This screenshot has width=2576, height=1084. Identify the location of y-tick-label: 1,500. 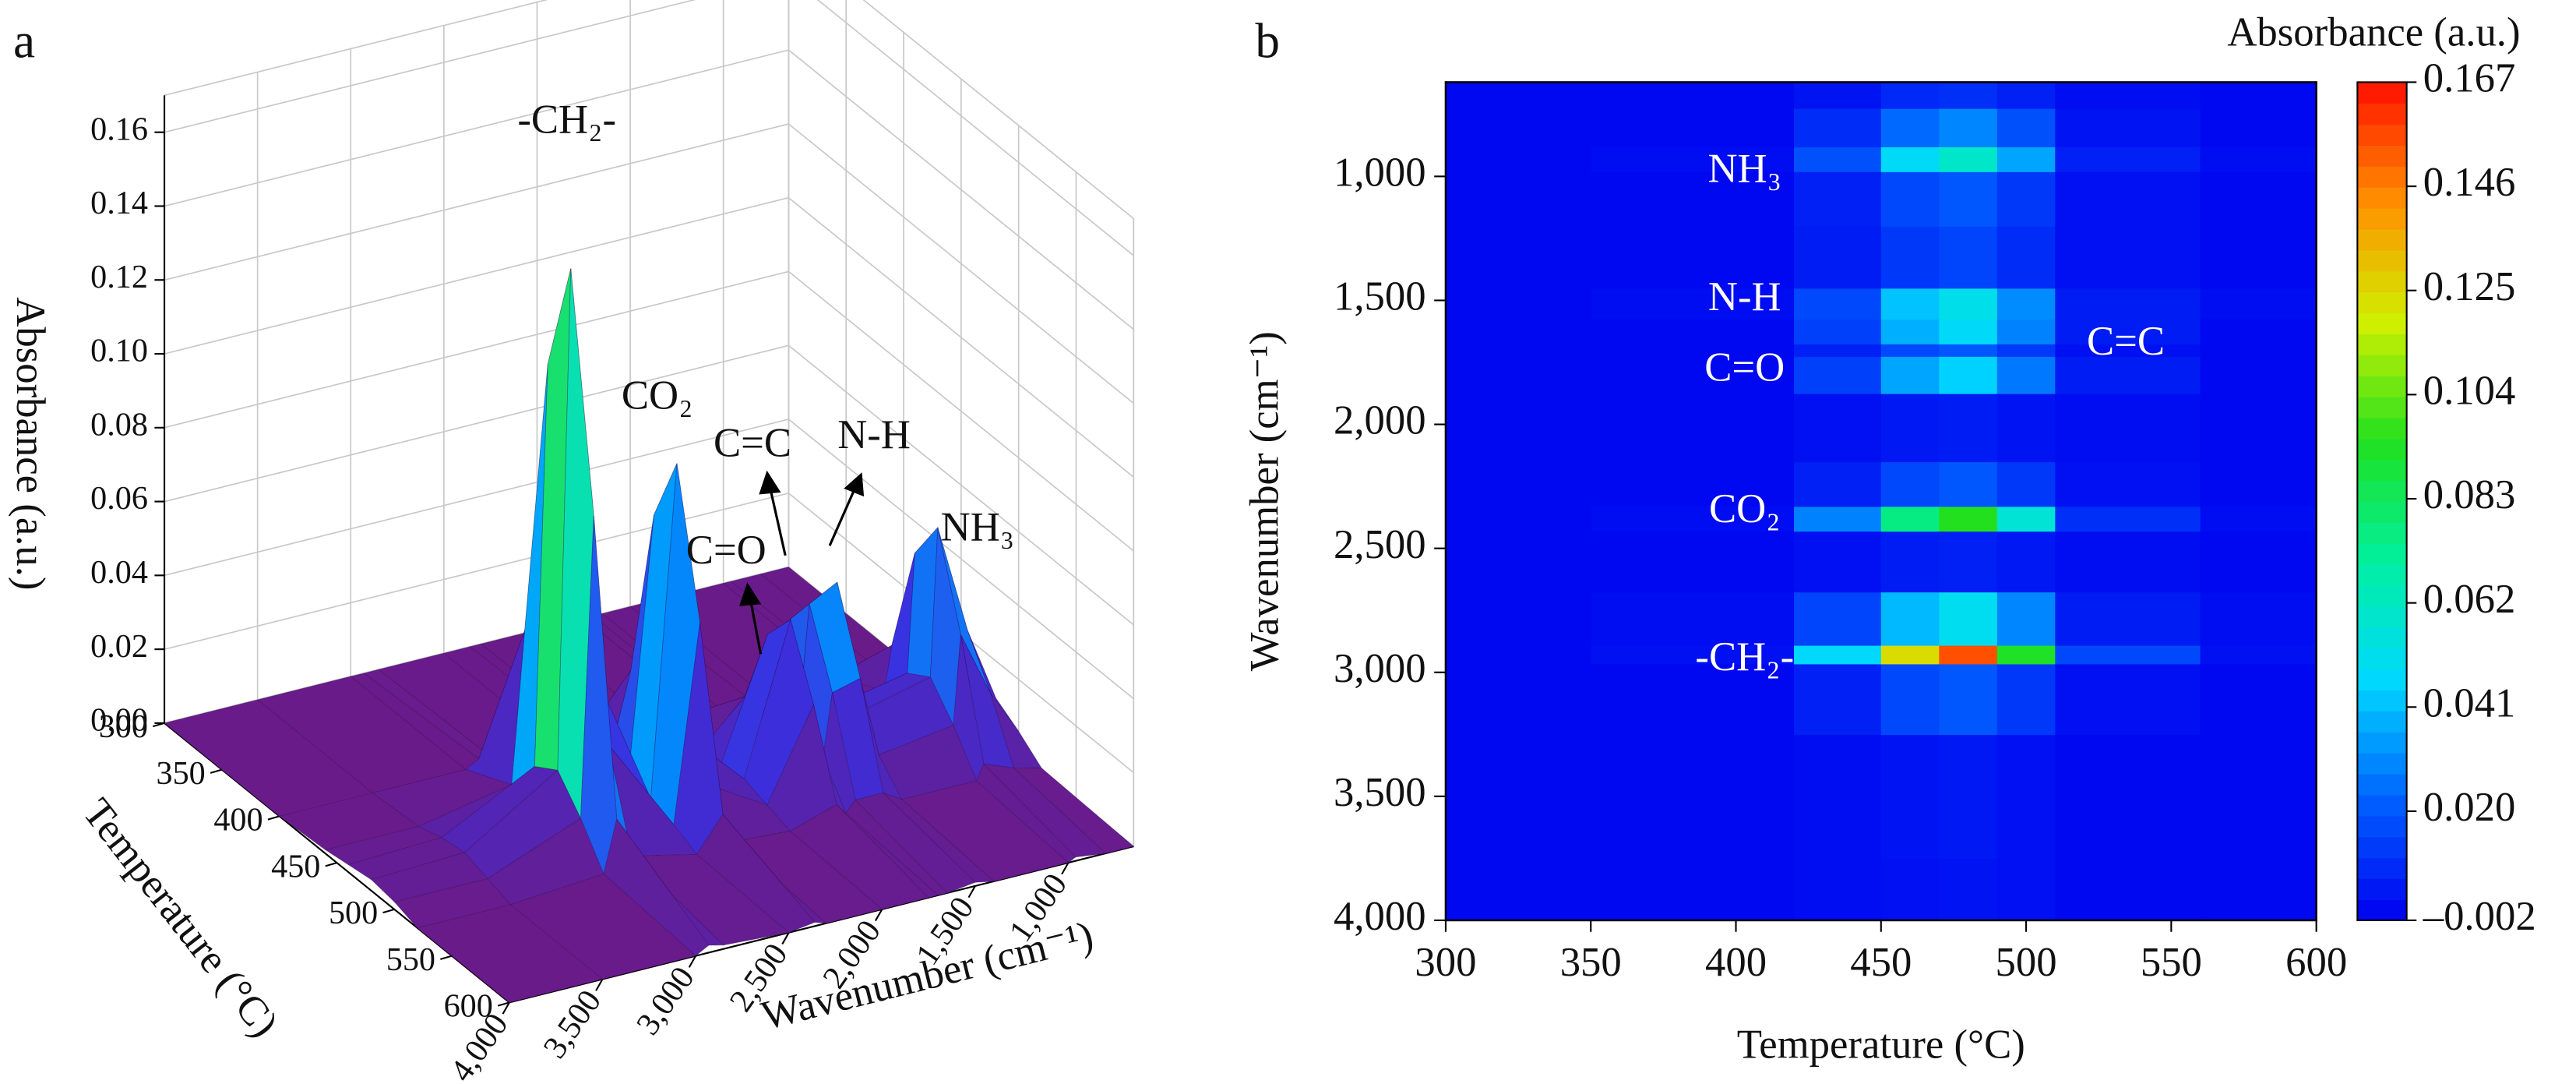
(1380, 297).